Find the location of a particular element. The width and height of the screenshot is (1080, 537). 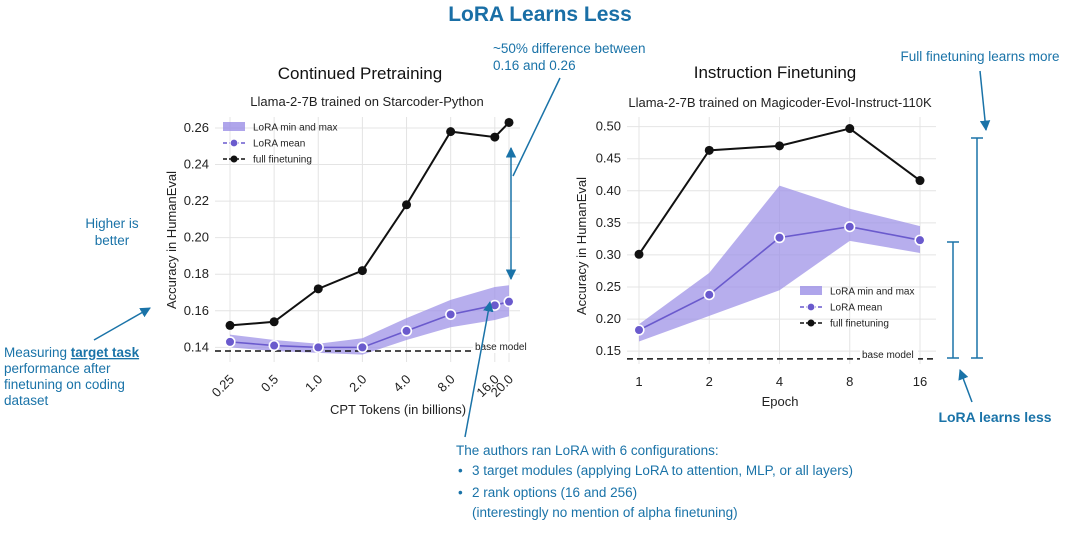

lora-less-arrow is located at coordinates (965, 386).